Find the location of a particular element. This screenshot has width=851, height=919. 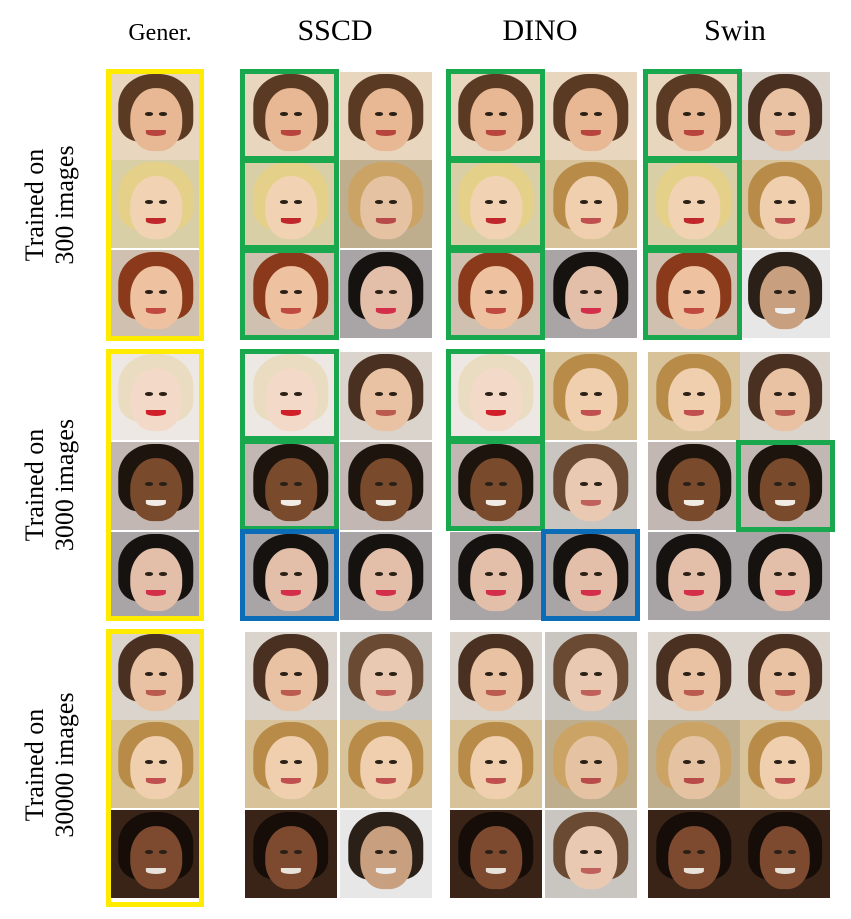

row-label-30000: Trained on 30000 images is located at coordinates (50, 765).